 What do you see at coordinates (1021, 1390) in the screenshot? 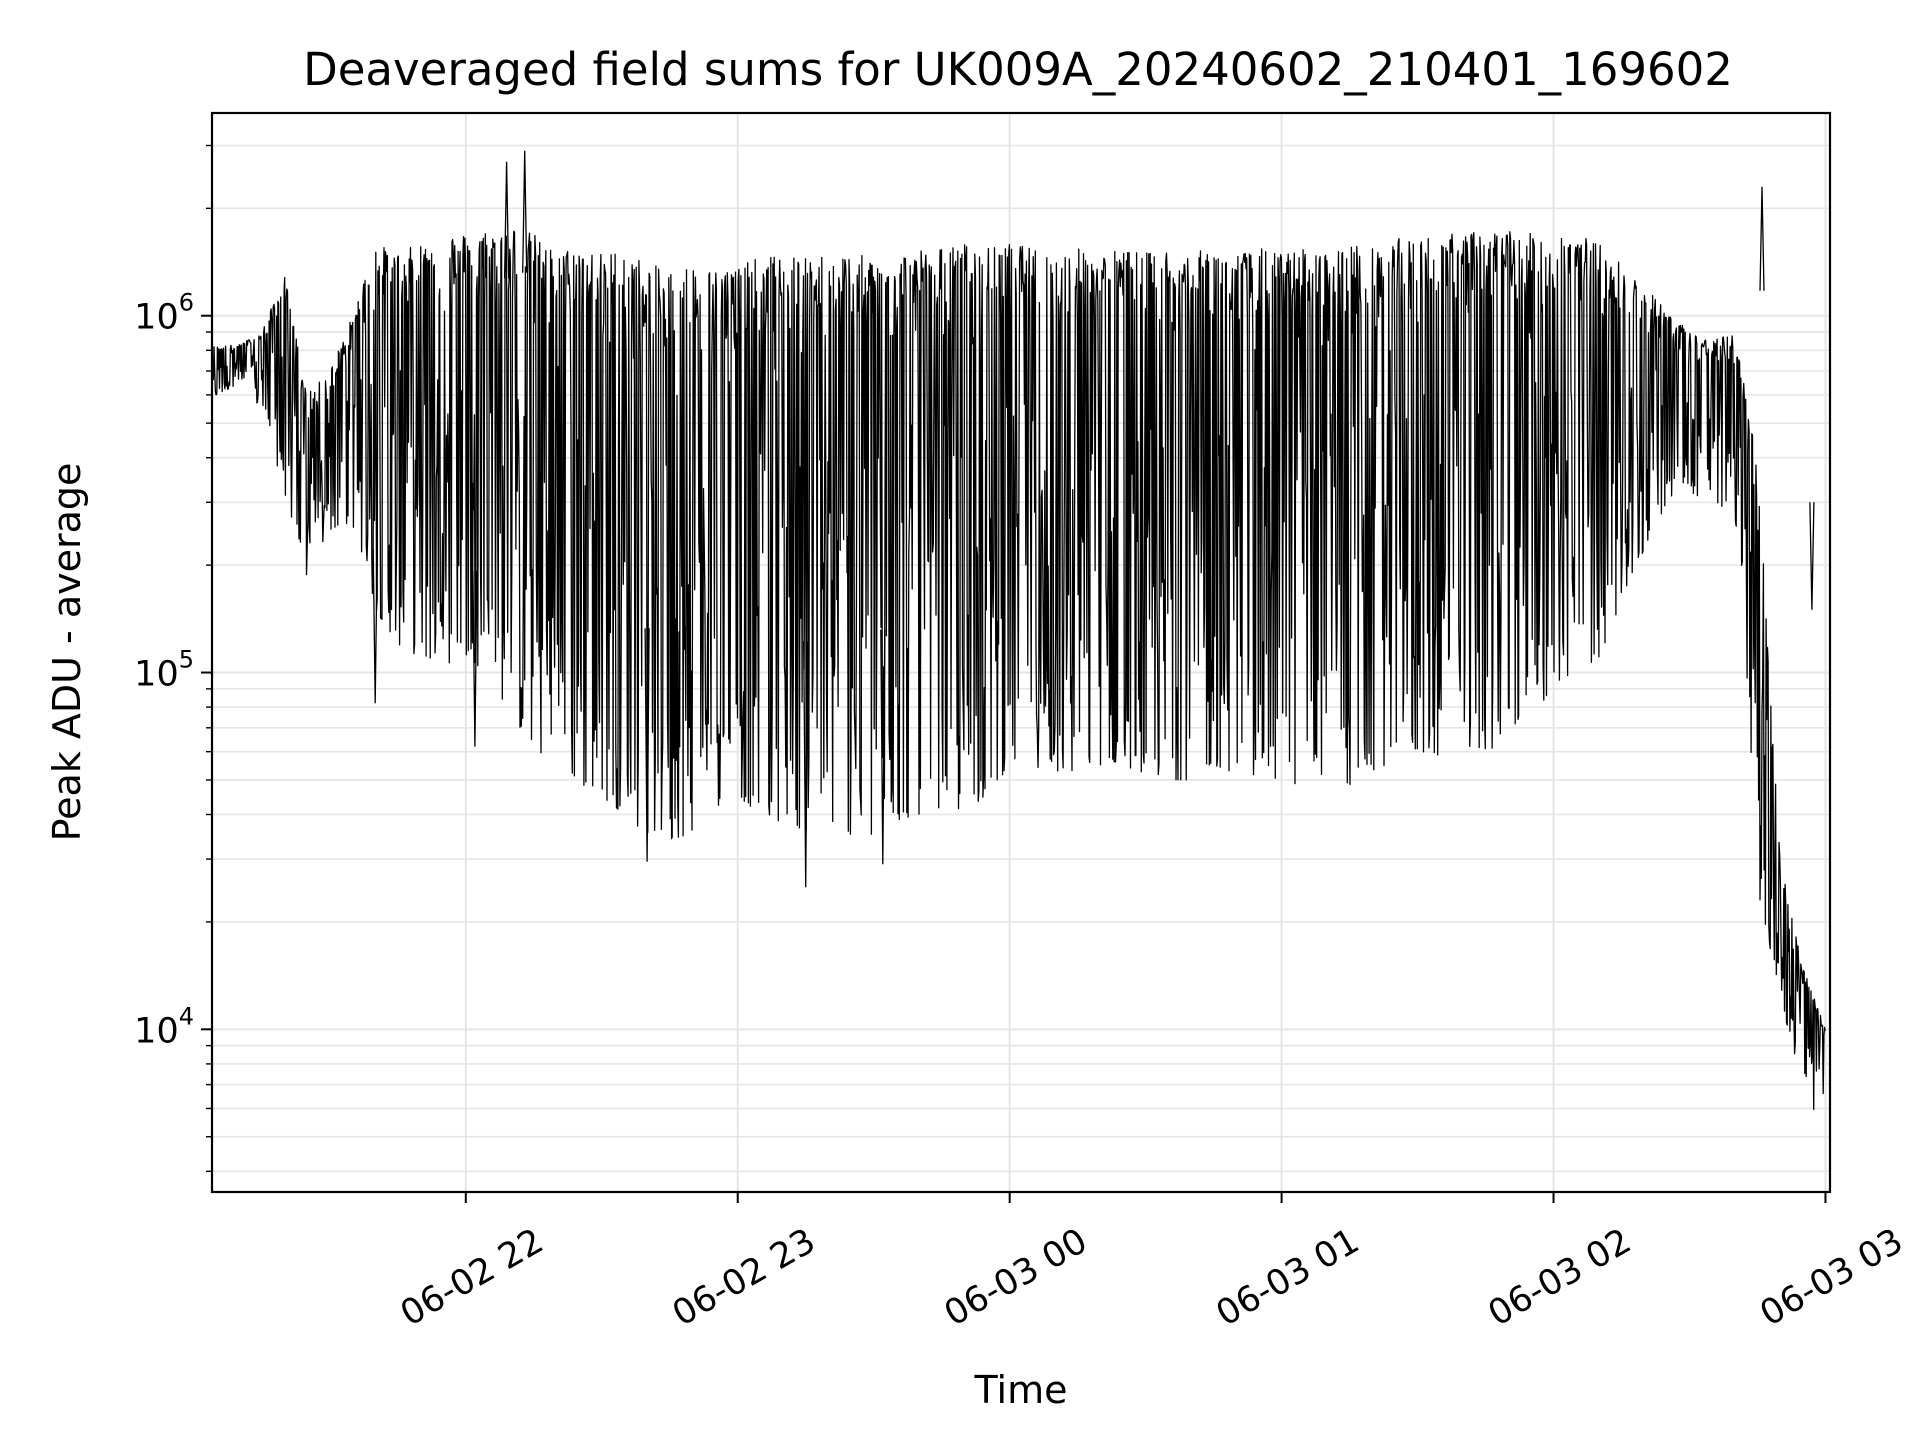
I see `x-axis-label: Time` at bounding box center [1021, 1390].